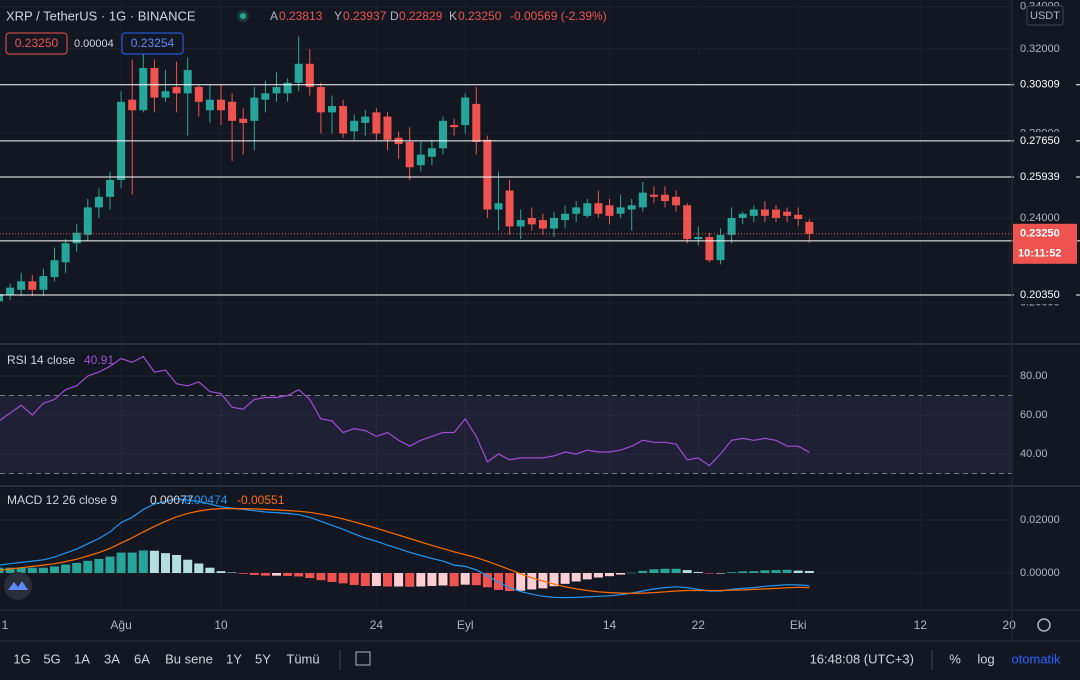 This screenshot has height=680, width=1080. I want to click on range-button: 3A, so click(112, 658).